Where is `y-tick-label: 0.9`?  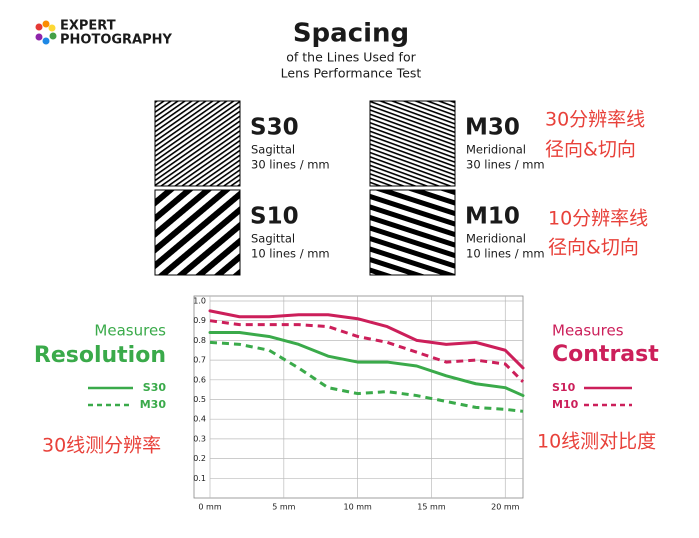
y-tick-label: 0.9 is located at coordinates (199, 320).